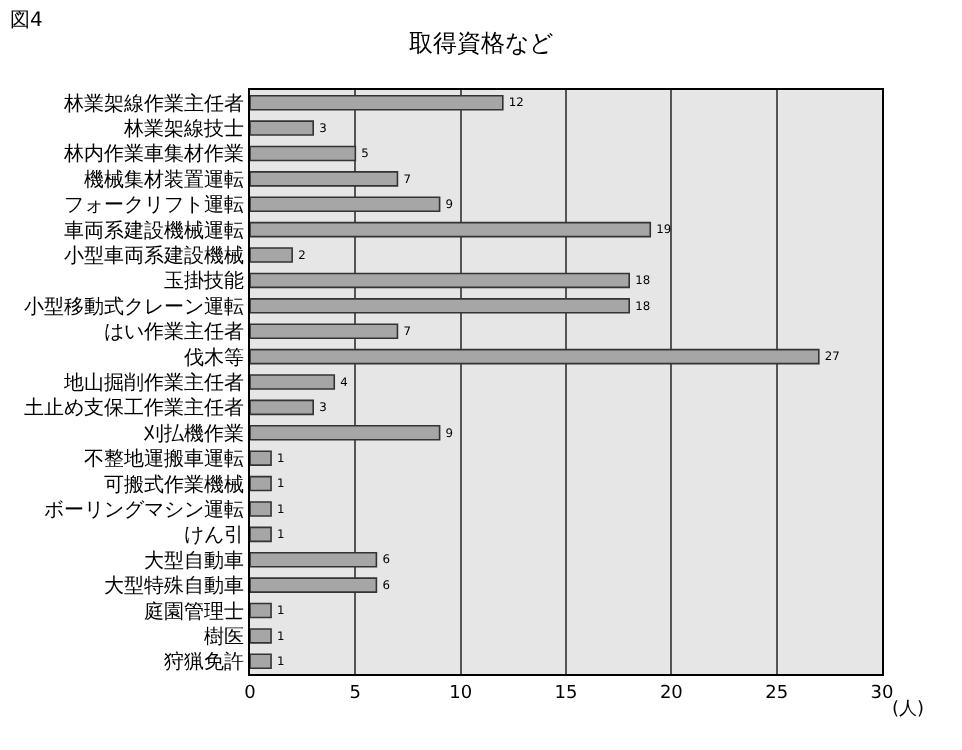 The width and height of the screenshot is (962, 750). Describe the element at coordinates (164, 459) in the screenshot. I see `y-tick-label: 不整地運搬車運転` at that location.